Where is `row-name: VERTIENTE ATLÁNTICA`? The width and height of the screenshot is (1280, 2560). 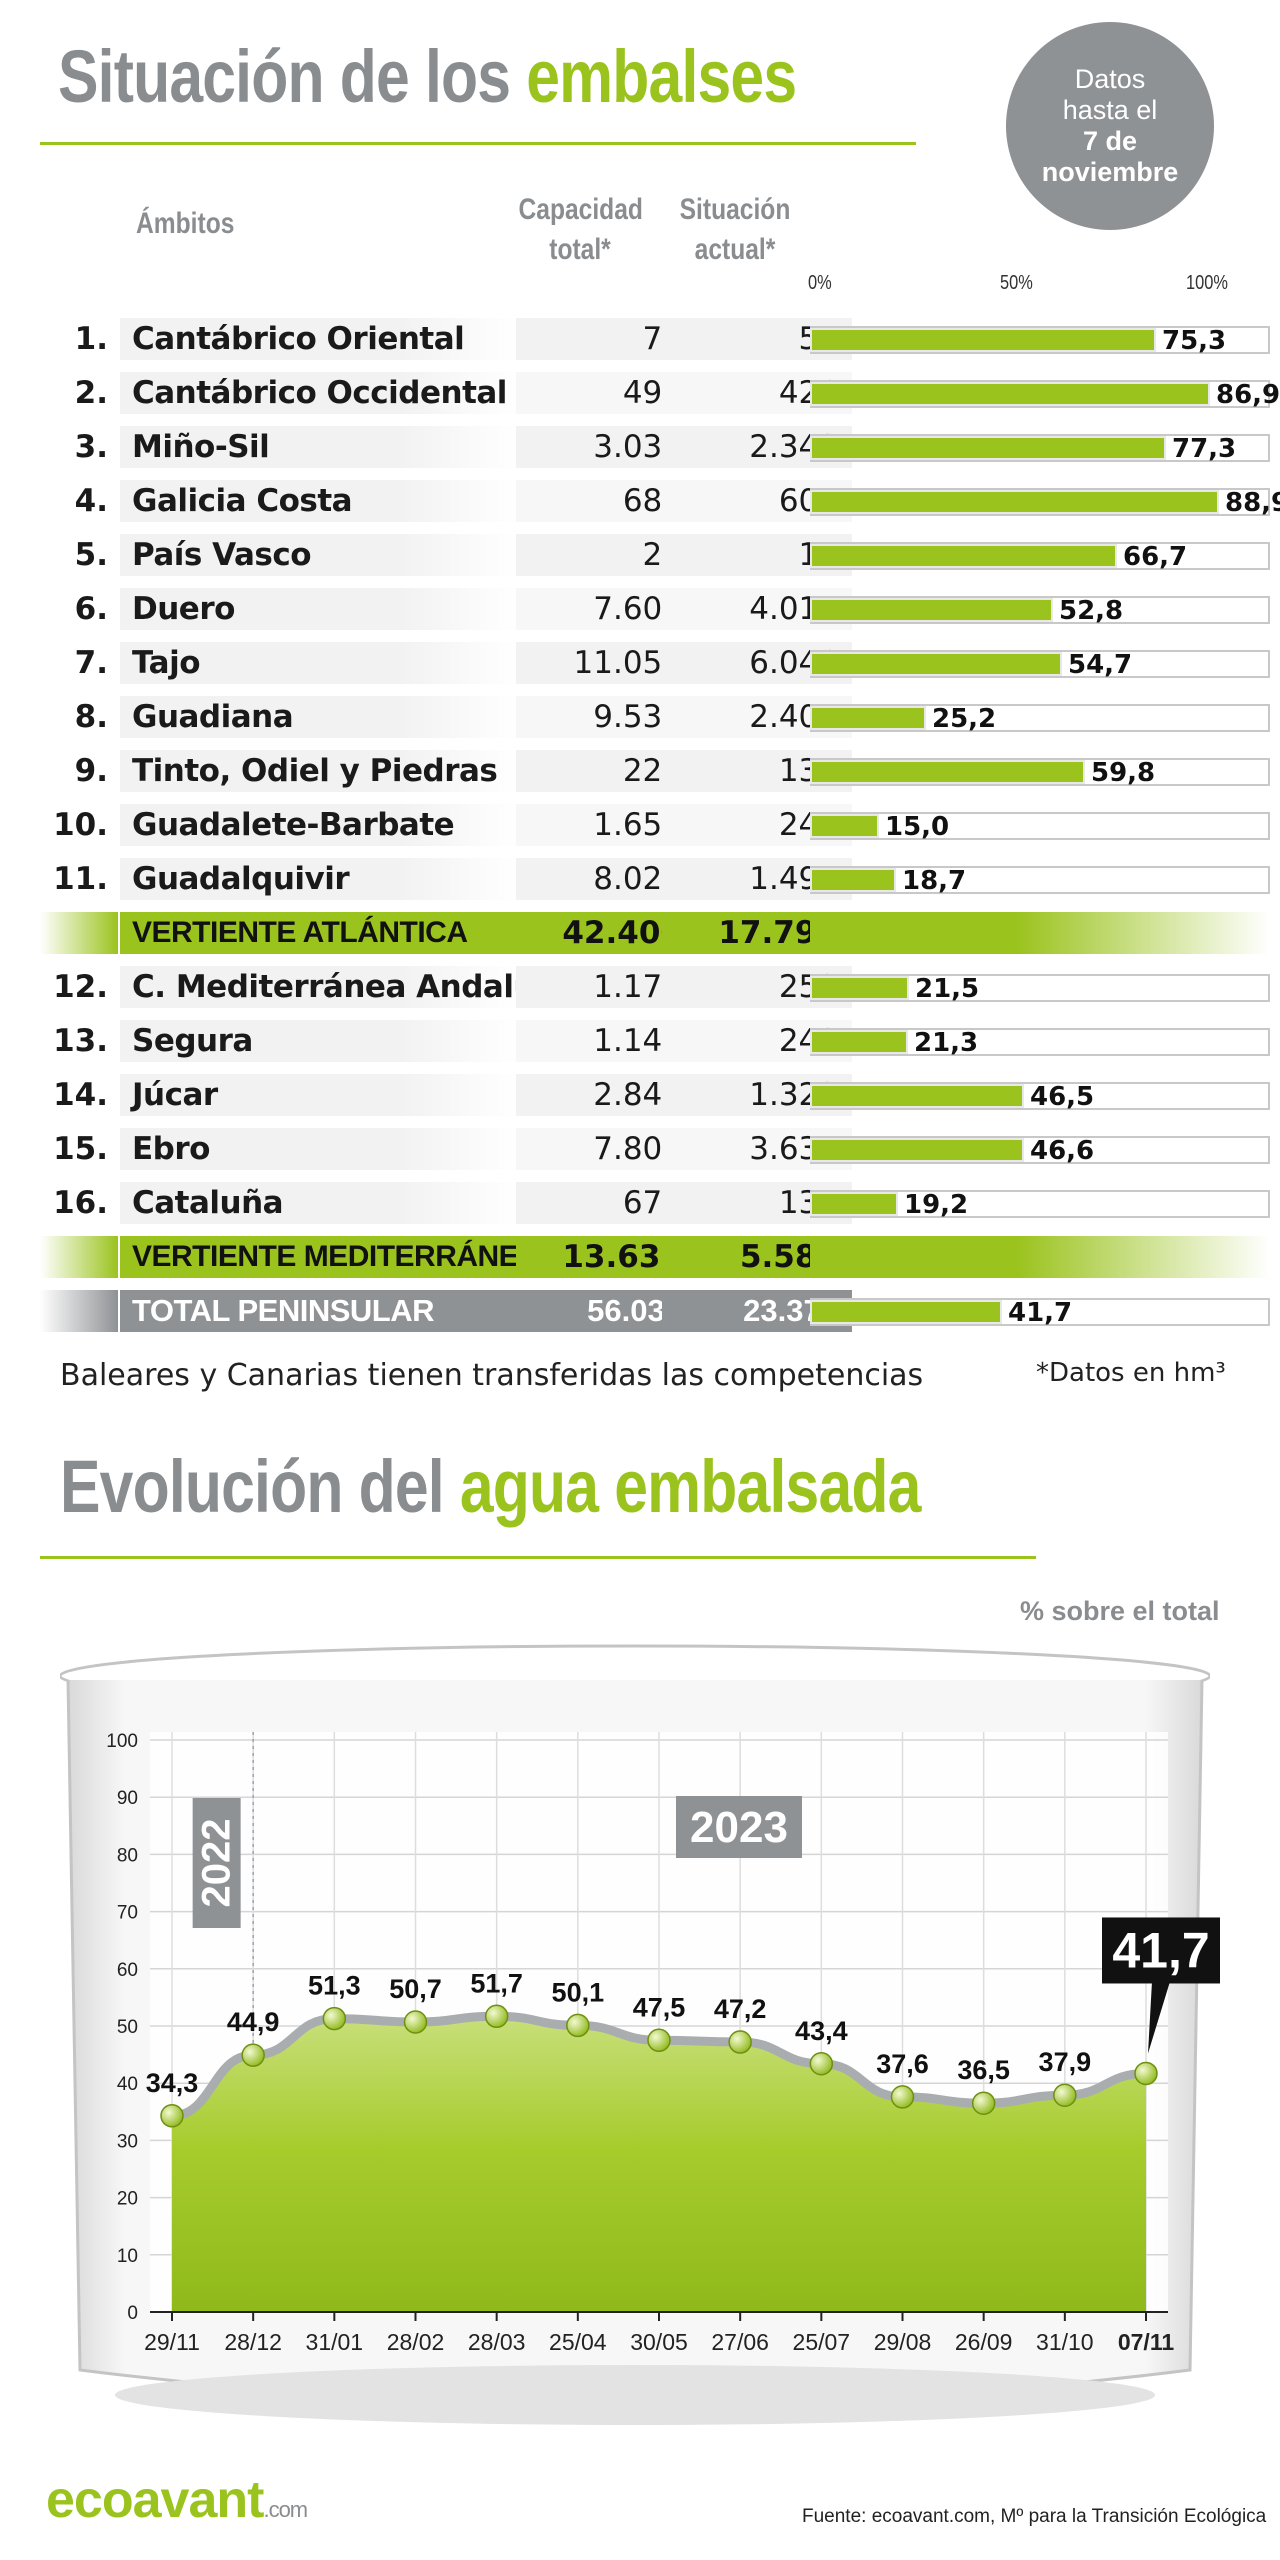
row-name: VERTIENTE ATLÁNTICA is located at coordinates (320, 933).